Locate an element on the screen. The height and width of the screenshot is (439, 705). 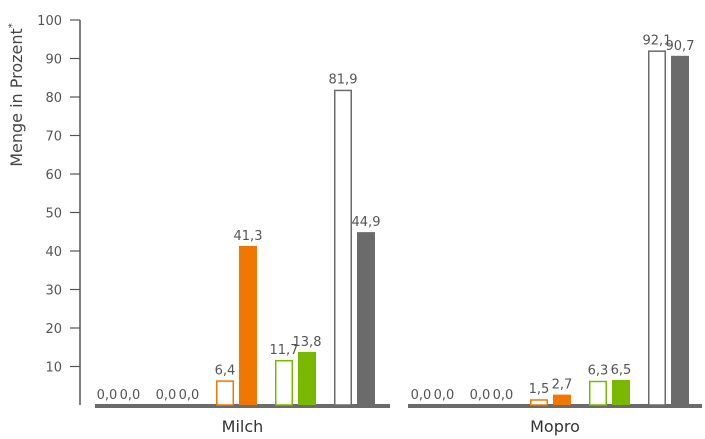
data-label: 6,5 is located at coordinates (621, 370).